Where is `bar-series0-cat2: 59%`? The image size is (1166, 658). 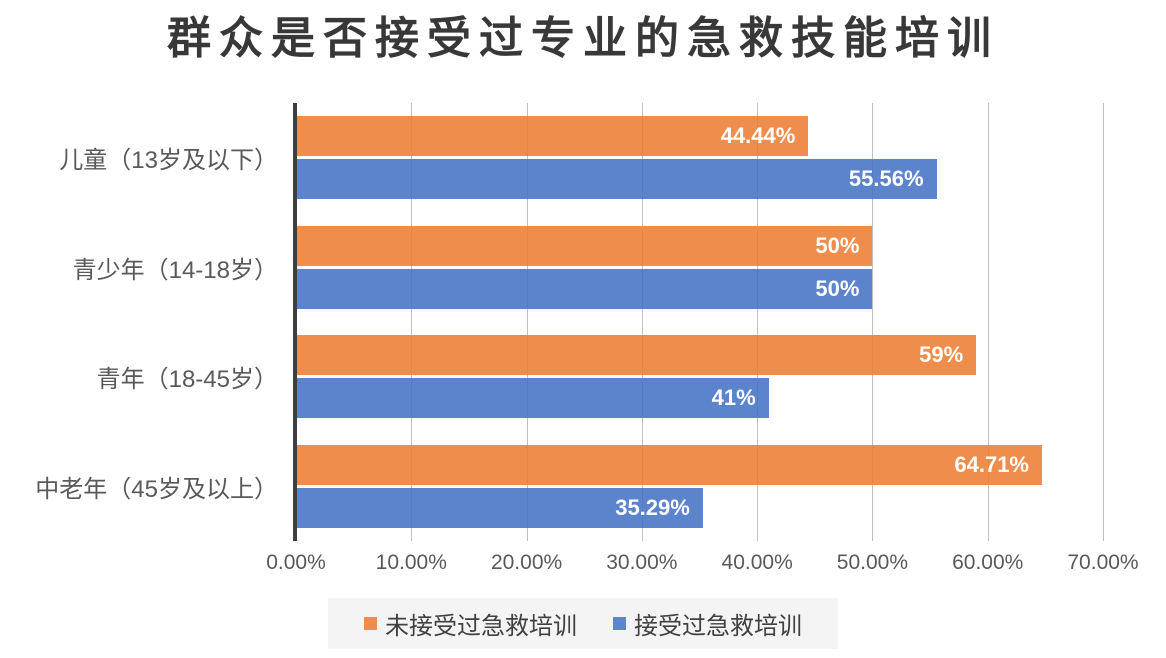 bar-series0-cat2: 59% is located at coordinates (636, 355).